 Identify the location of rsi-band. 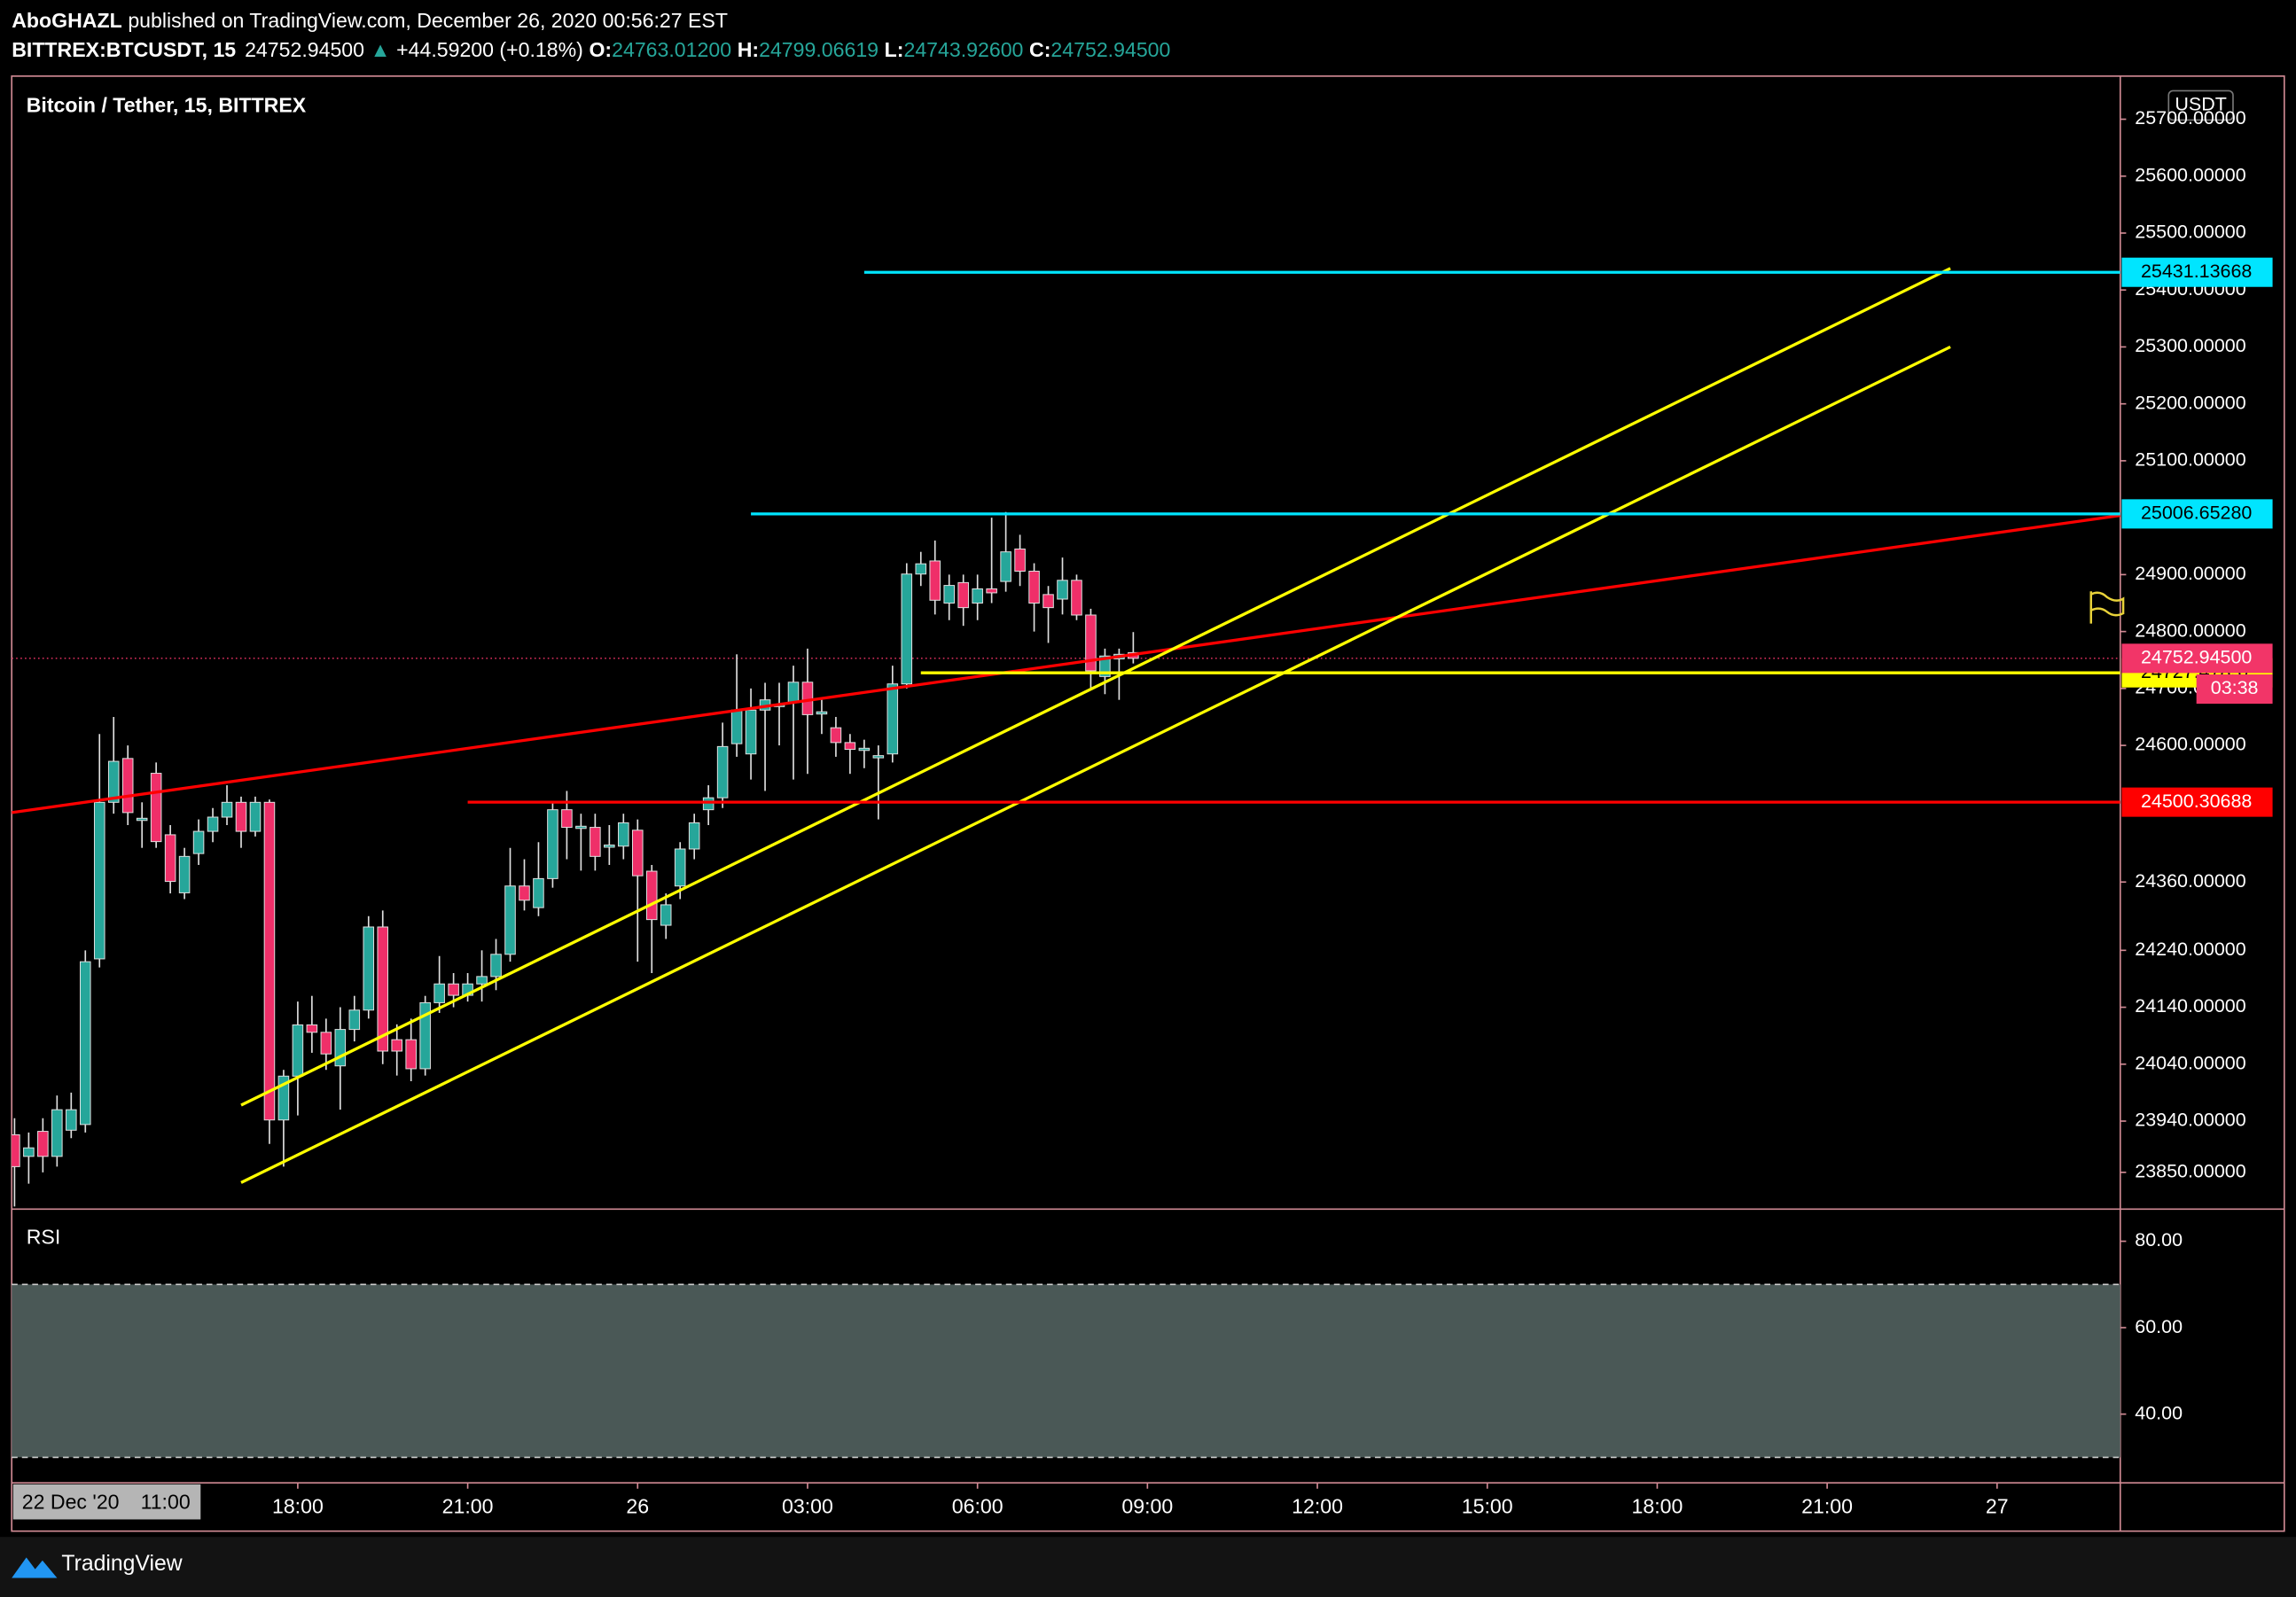
(1066, 1371).